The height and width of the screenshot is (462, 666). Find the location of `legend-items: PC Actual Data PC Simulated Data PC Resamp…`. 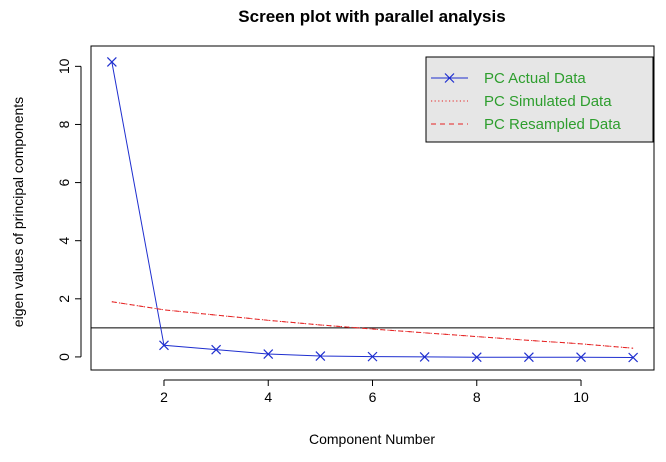

legend-items: PC Actual Data PC Simulated Data PC Resamp… is located at coordinates (526, 101).